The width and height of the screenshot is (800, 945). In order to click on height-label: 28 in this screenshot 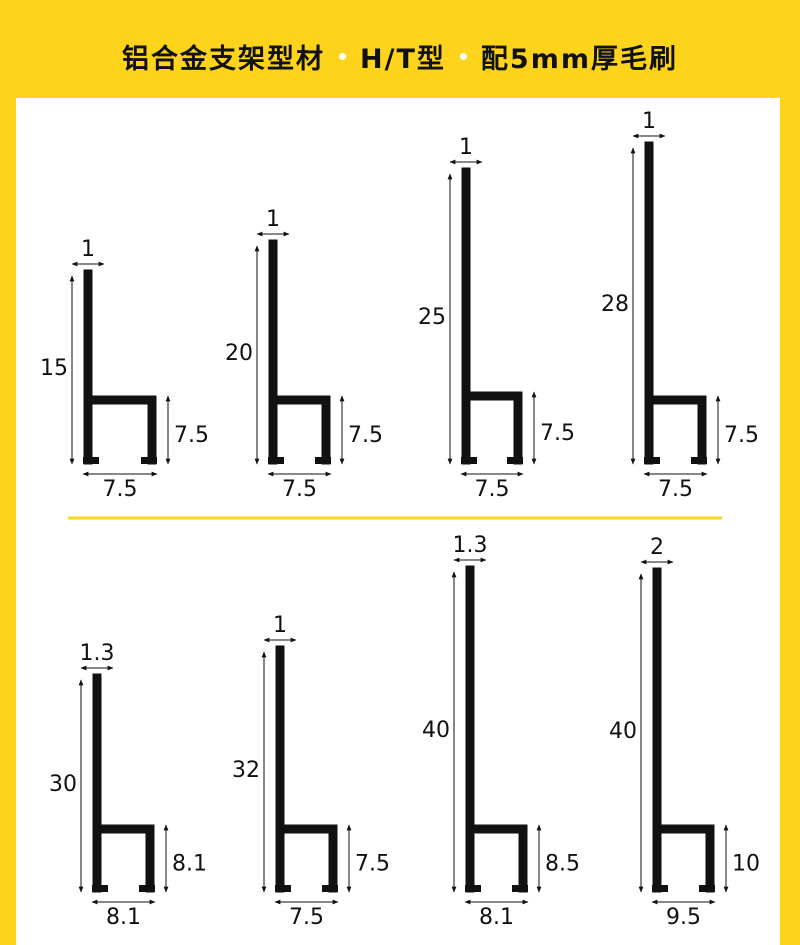, I will do `click(615, 304)`.